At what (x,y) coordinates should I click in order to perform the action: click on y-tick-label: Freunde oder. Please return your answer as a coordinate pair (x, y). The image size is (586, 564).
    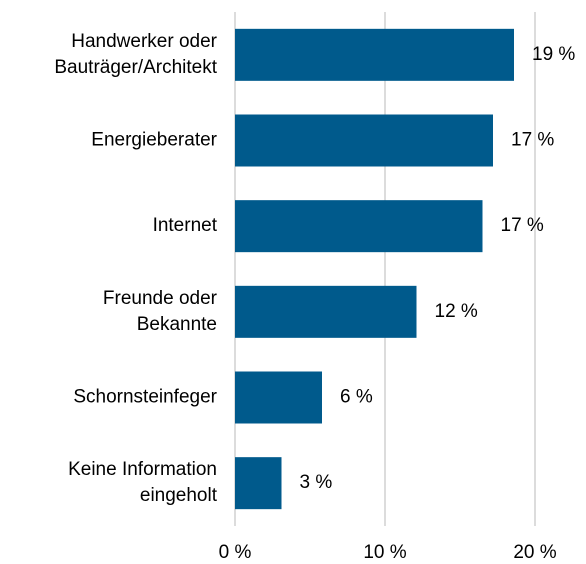
    Looking at the image, I should click on (160, 298).